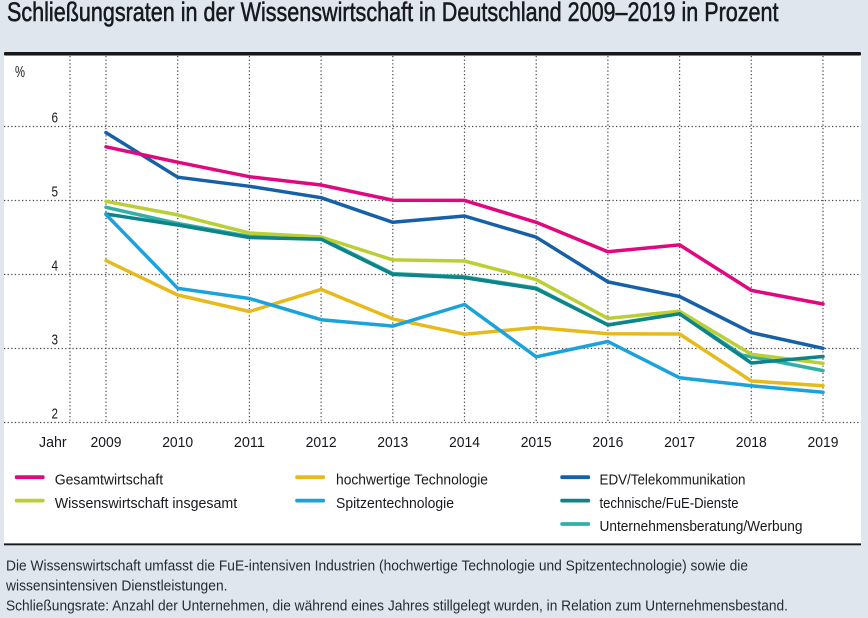 The width and height of the screenshot is (868, 618). Describe the element at coordinates (321, 442) in the screenshot. I see `svg-text: 2012` at that location.